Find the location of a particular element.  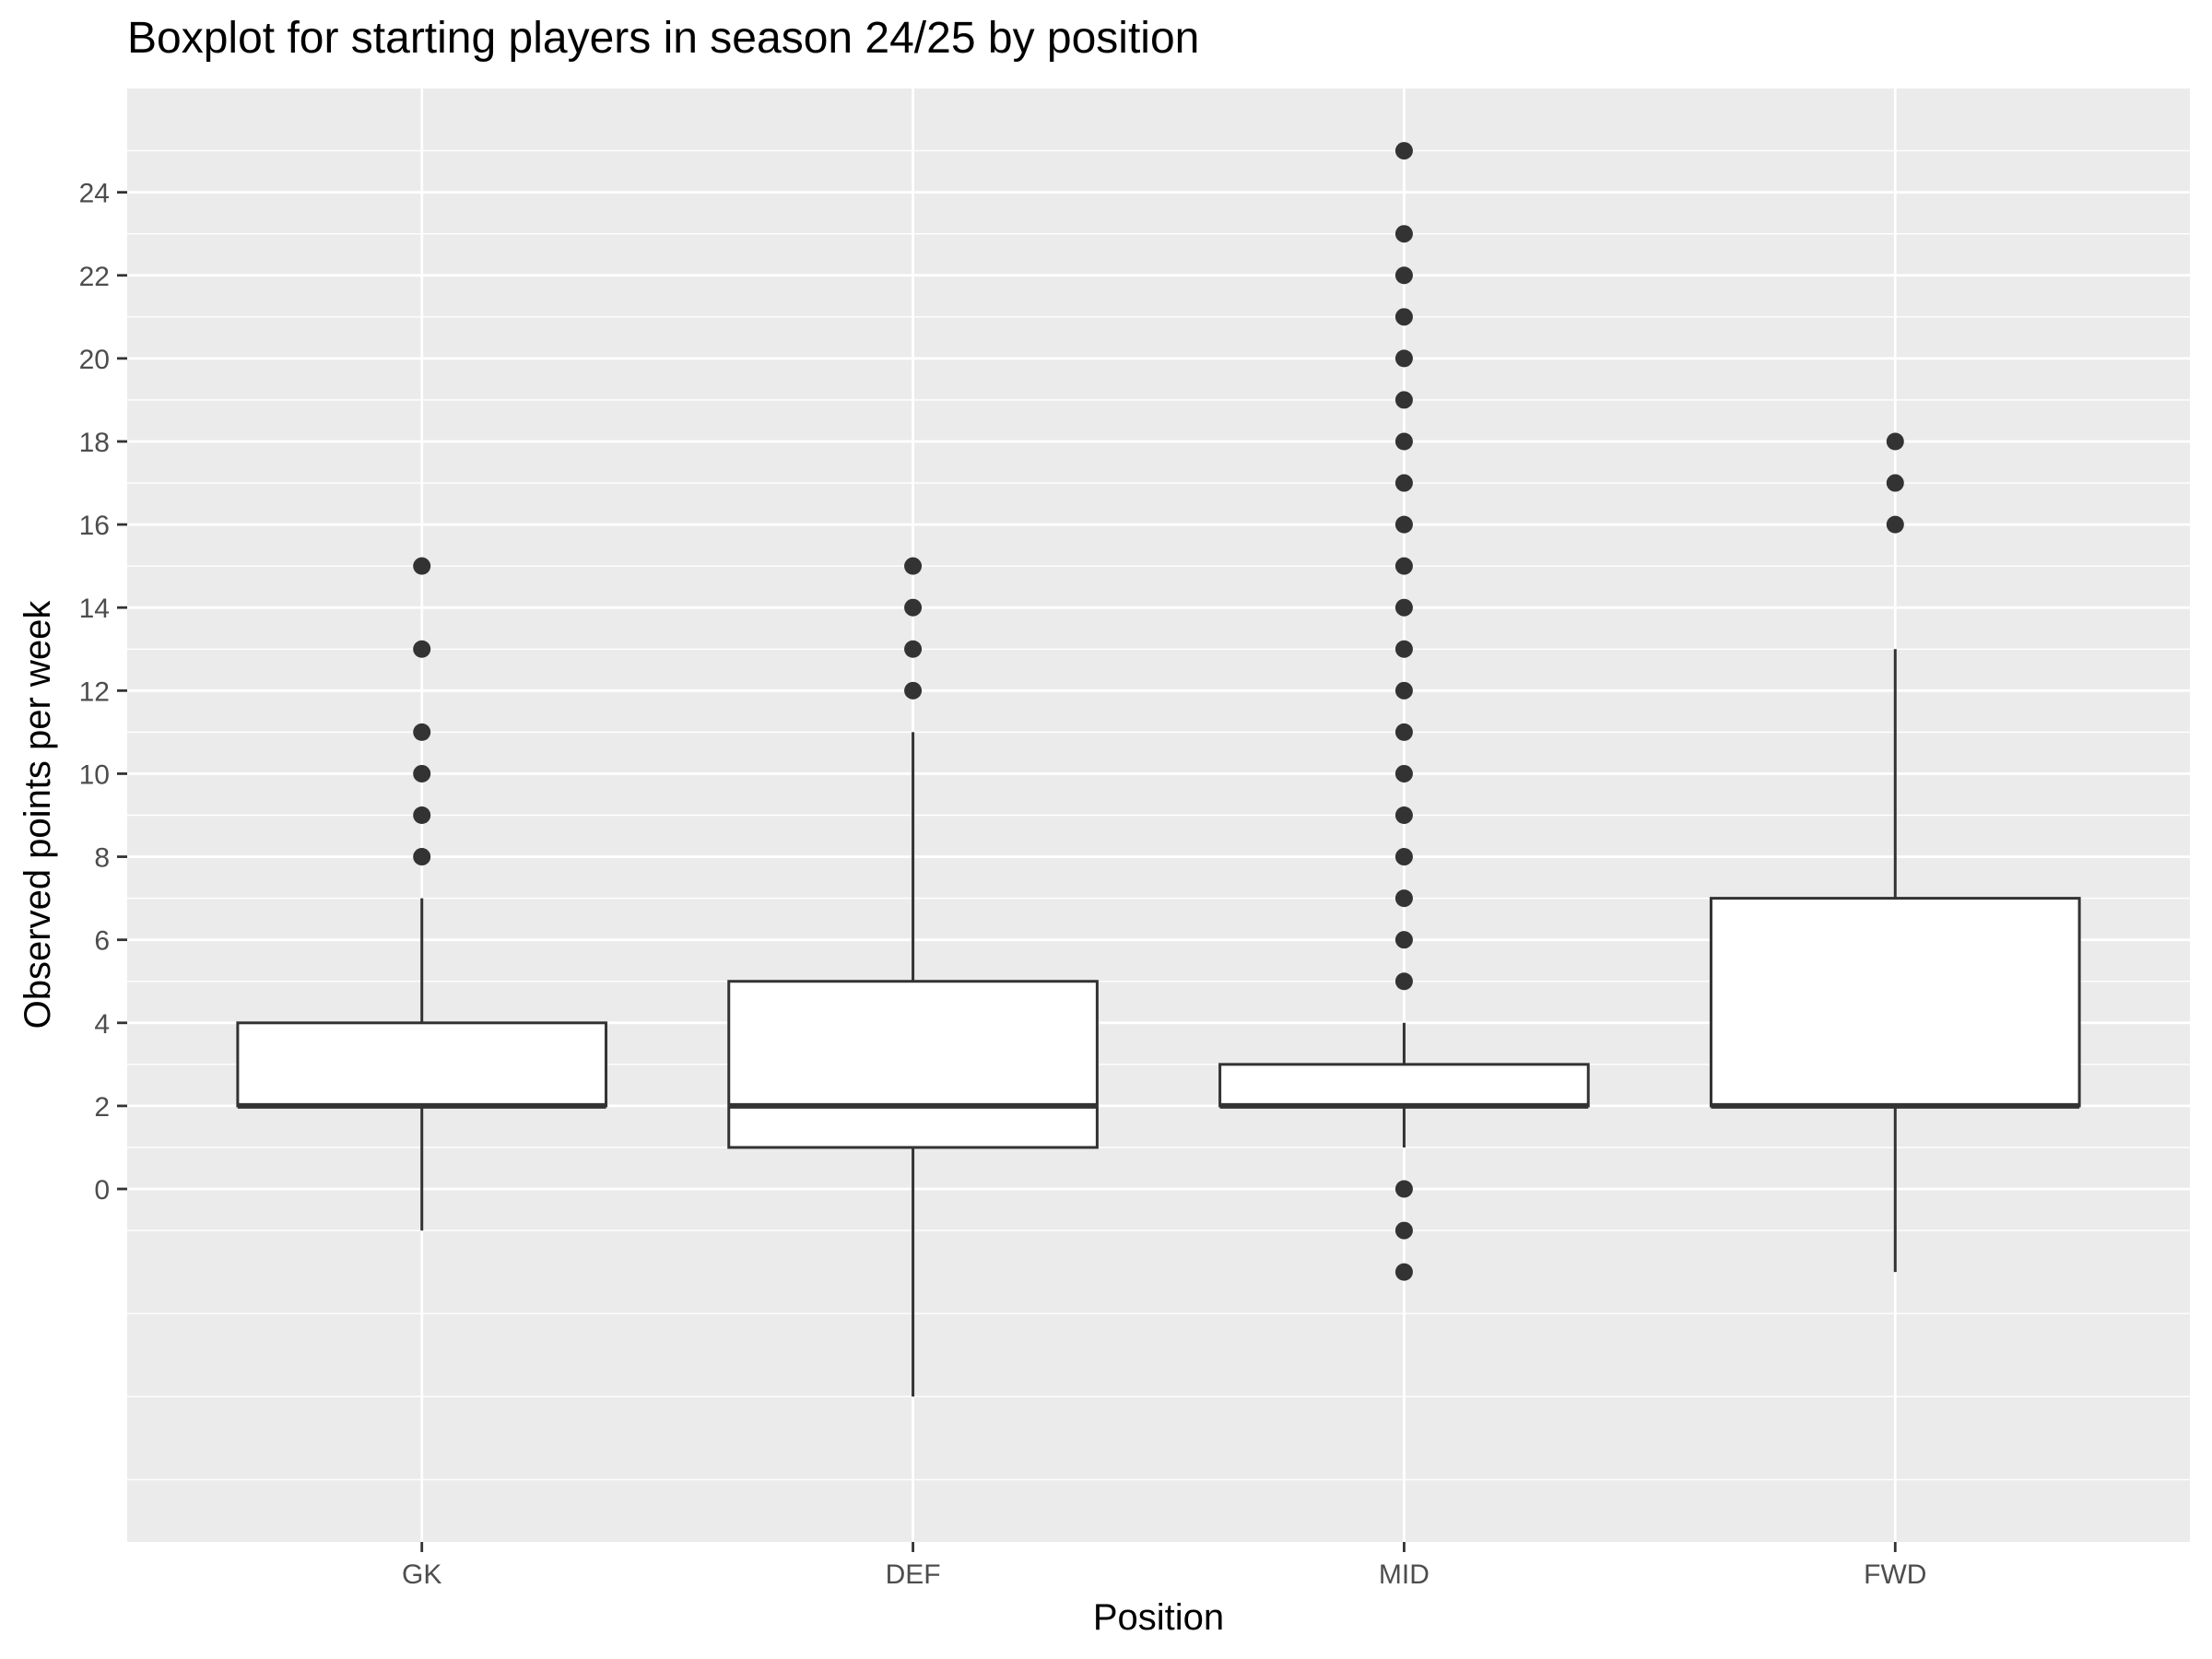

box-def is located at coordinates (913, 977).